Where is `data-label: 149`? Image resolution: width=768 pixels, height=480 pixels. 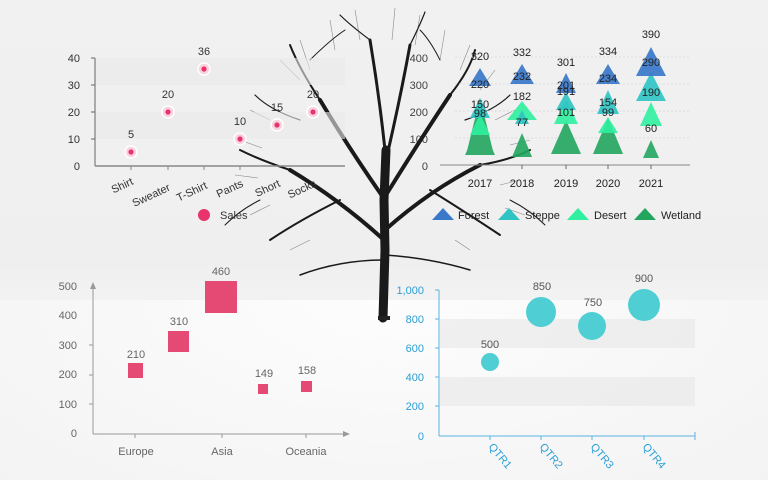 data-label: 149 is located at coordinates (264, 374).